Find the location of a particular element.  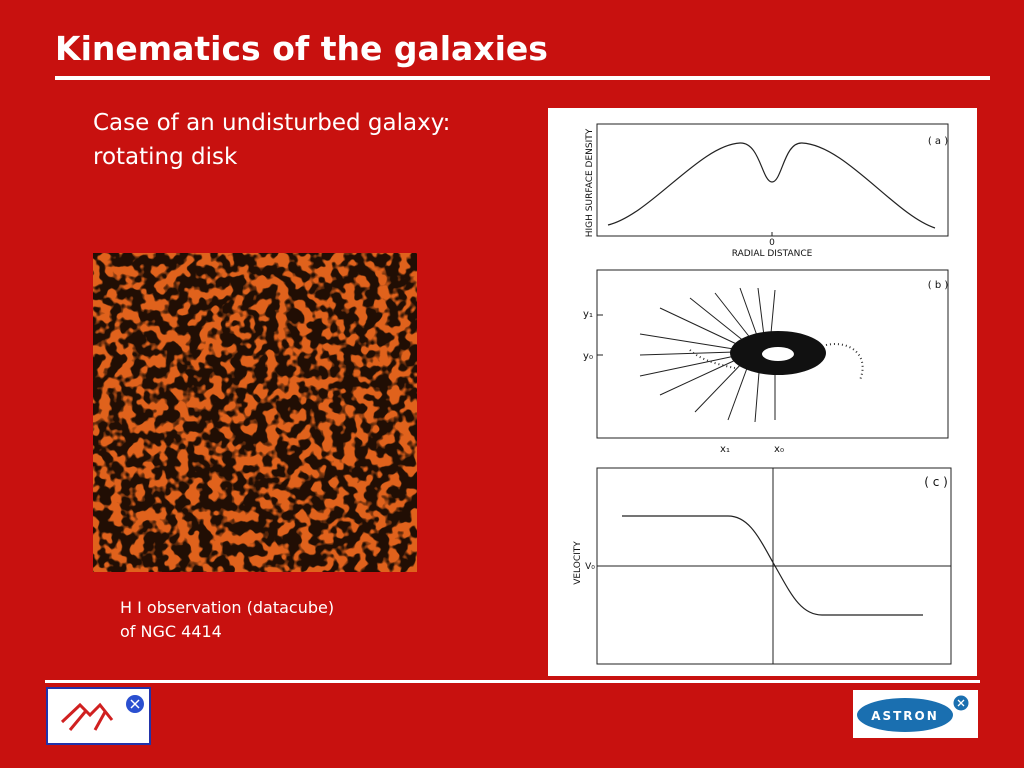

x-tick-label: 0 is located at coordinates (772, 243).